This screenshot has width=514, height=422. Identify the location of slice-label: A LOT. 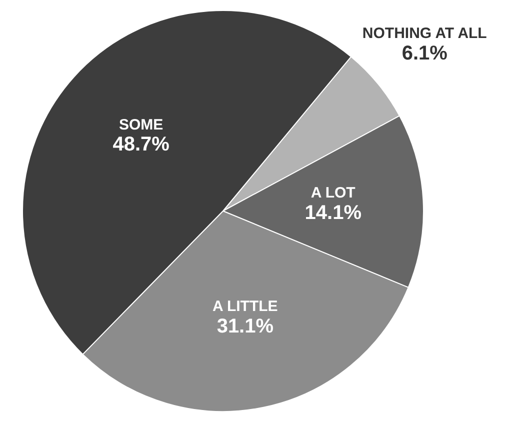
(333, 193).